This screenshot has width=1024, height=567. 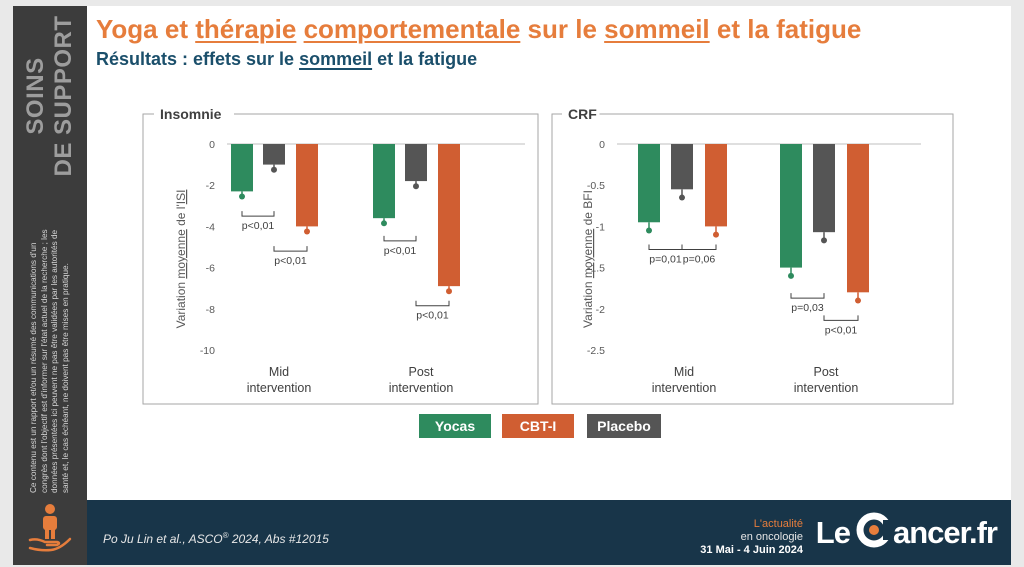 What do you see at coordinates (181, 304) in the screenshot?
I see `insomnia-ylabel-part: Variation` at bounding box center [181, 304].